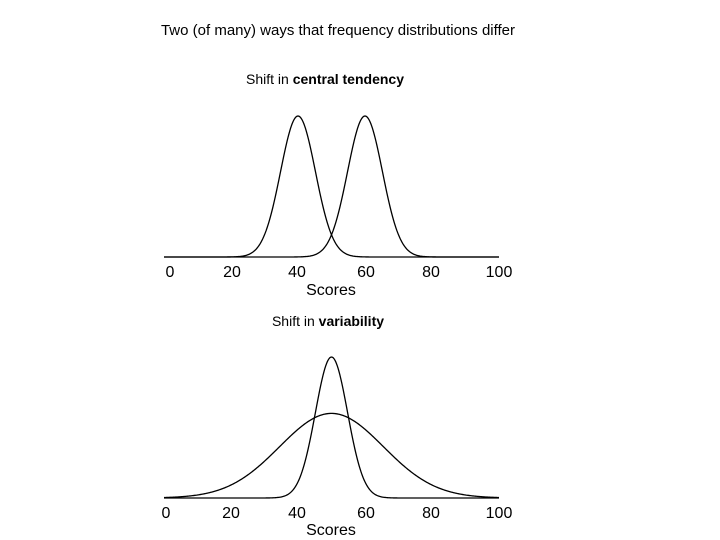 Image resolution: width=720 pixels, height=540 pixels. What do you see at coordinates (431, 272) in the screenshot?
I see `panel-1-tick-label: 80` at bounding box center [431, 272].